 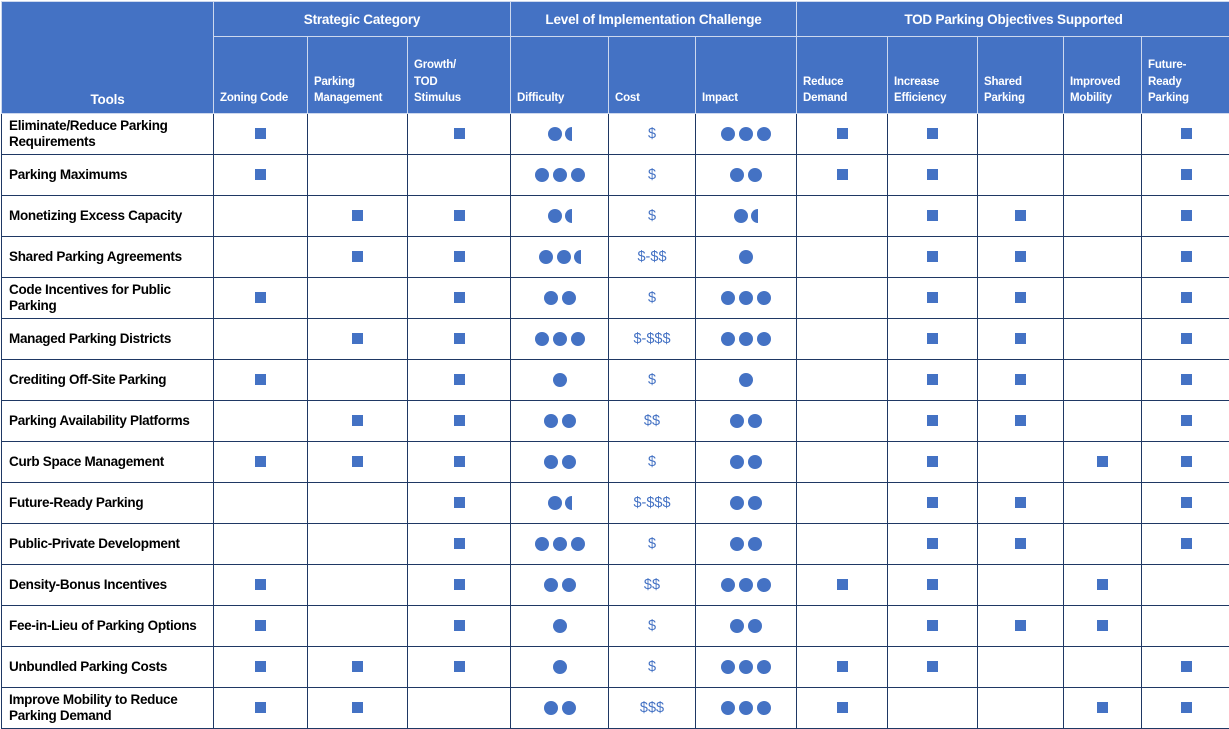 What do you see at coordinates (615, 380) in the screenshot?
I see `table-row: Crediting Off-Site Parking$` at bounding box center [615, 380].